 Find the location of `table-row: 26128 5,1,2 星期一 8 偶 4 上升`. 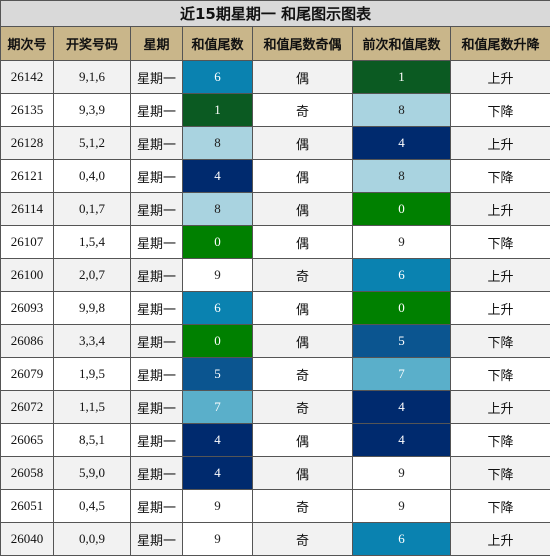

table-row: 26128 5,1,2 星期一 8 偶 4 上升 is located at coordinates (275, 143).